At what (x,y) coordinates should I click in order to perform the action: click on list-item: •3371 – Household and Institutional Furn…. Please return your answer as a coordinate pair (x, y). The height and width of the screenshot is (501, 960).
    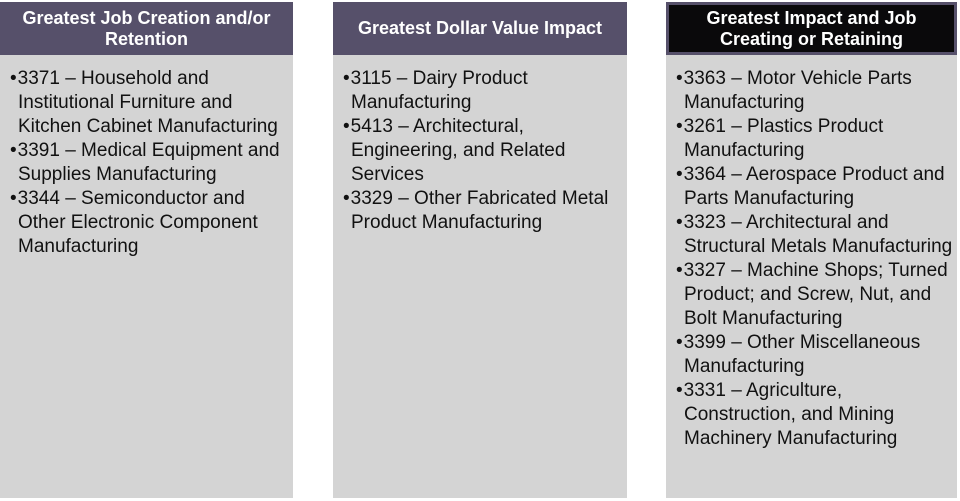
    Looking at the image, I should click on (149, 103).